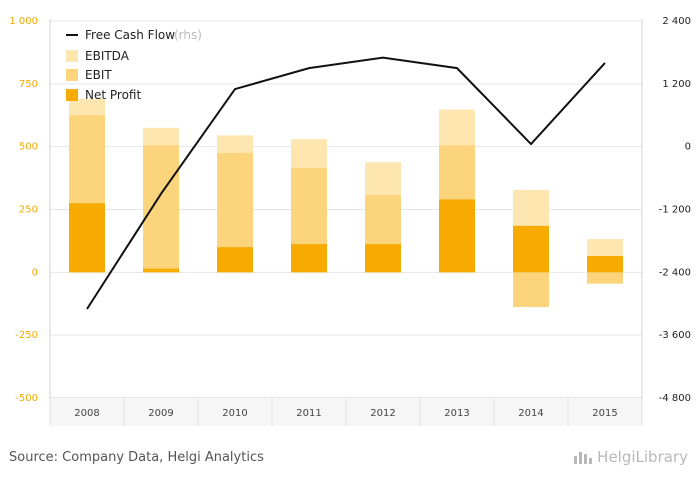 The width and height of the screenshot is (700, 483). What do you see at coordinates (530, 413) in the screenshot?
I see `x-tick-label-2014: 2014` at bounding box center [530, 413].